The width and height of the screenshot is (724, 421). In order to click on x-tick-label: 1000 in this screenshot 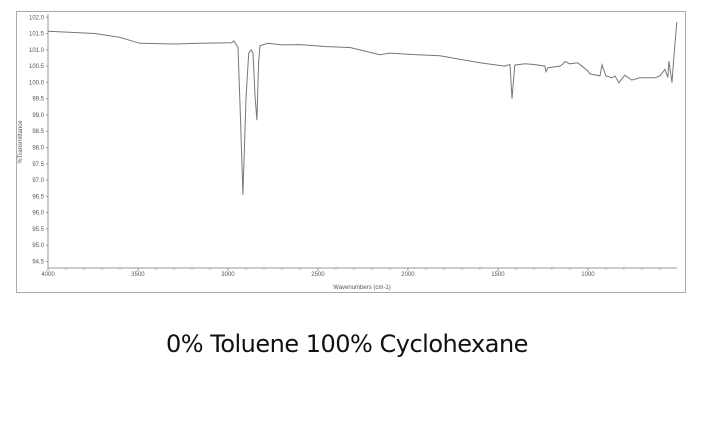, I will do `click(588, 275)`.